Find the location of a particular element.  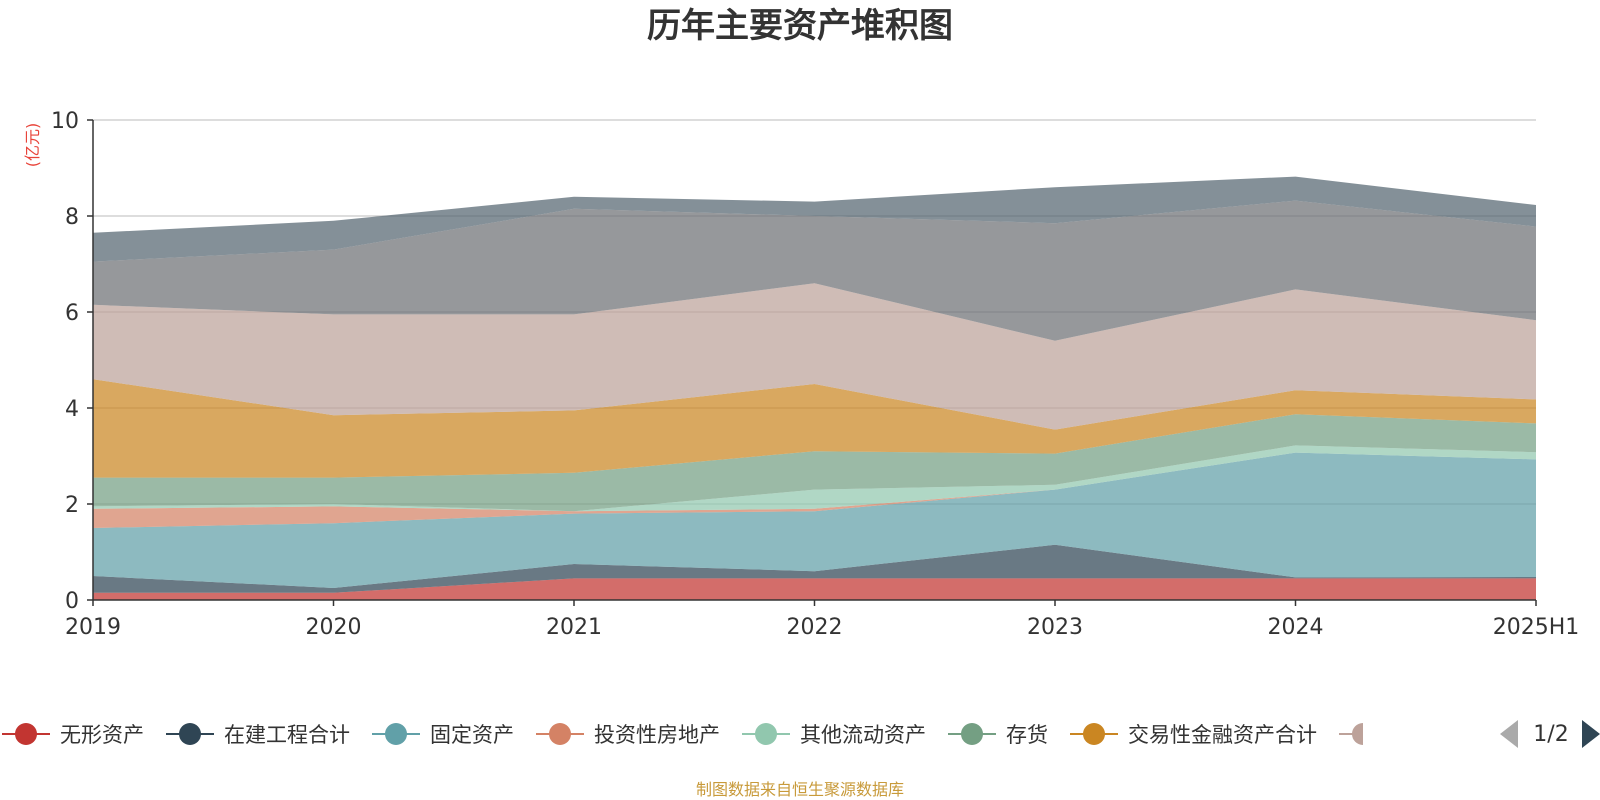

legend-label: 固定资产 is located at coordinates (472, 735).